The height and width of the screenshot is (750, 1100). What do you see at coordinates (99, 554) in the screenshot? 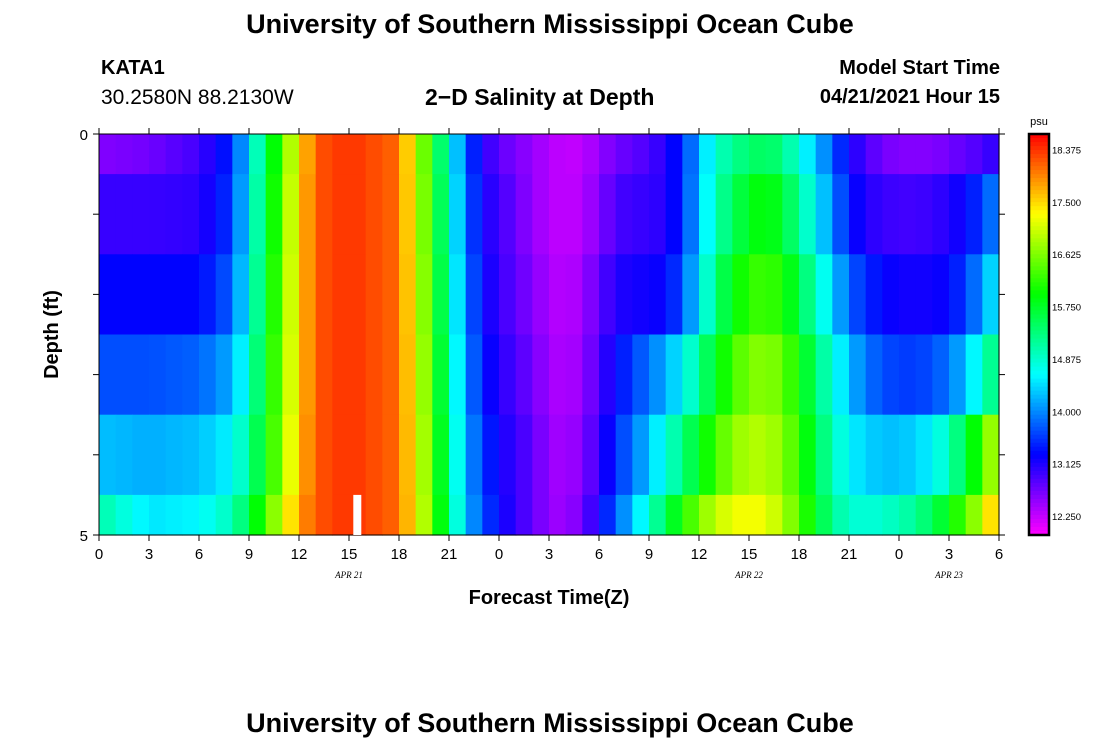
I see `x-tick-label: 0` at bounding box center [99, 554].